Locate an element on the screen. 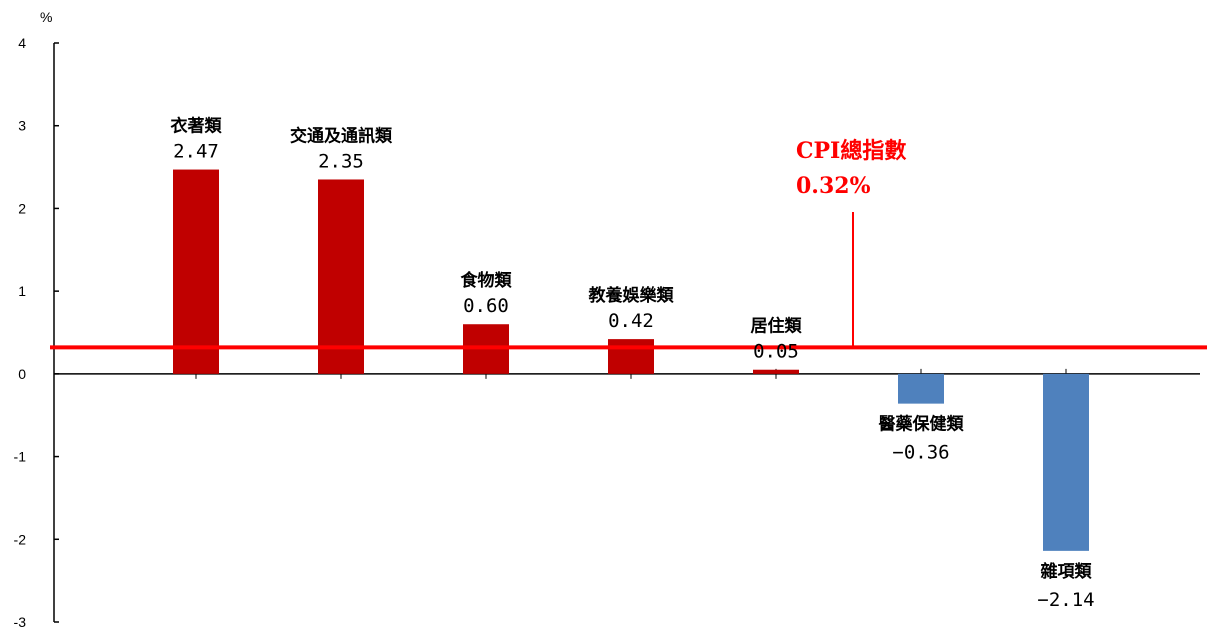  y-tick-label: -3 is located at coordinates (20, 622).